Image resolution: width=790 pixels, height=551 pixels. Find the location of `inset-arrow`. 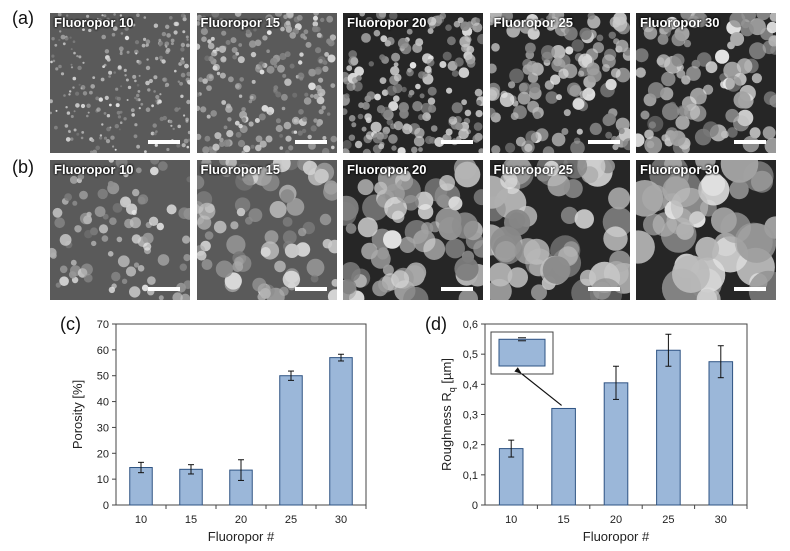

inset-arrow is located at coordinates (541, 389).